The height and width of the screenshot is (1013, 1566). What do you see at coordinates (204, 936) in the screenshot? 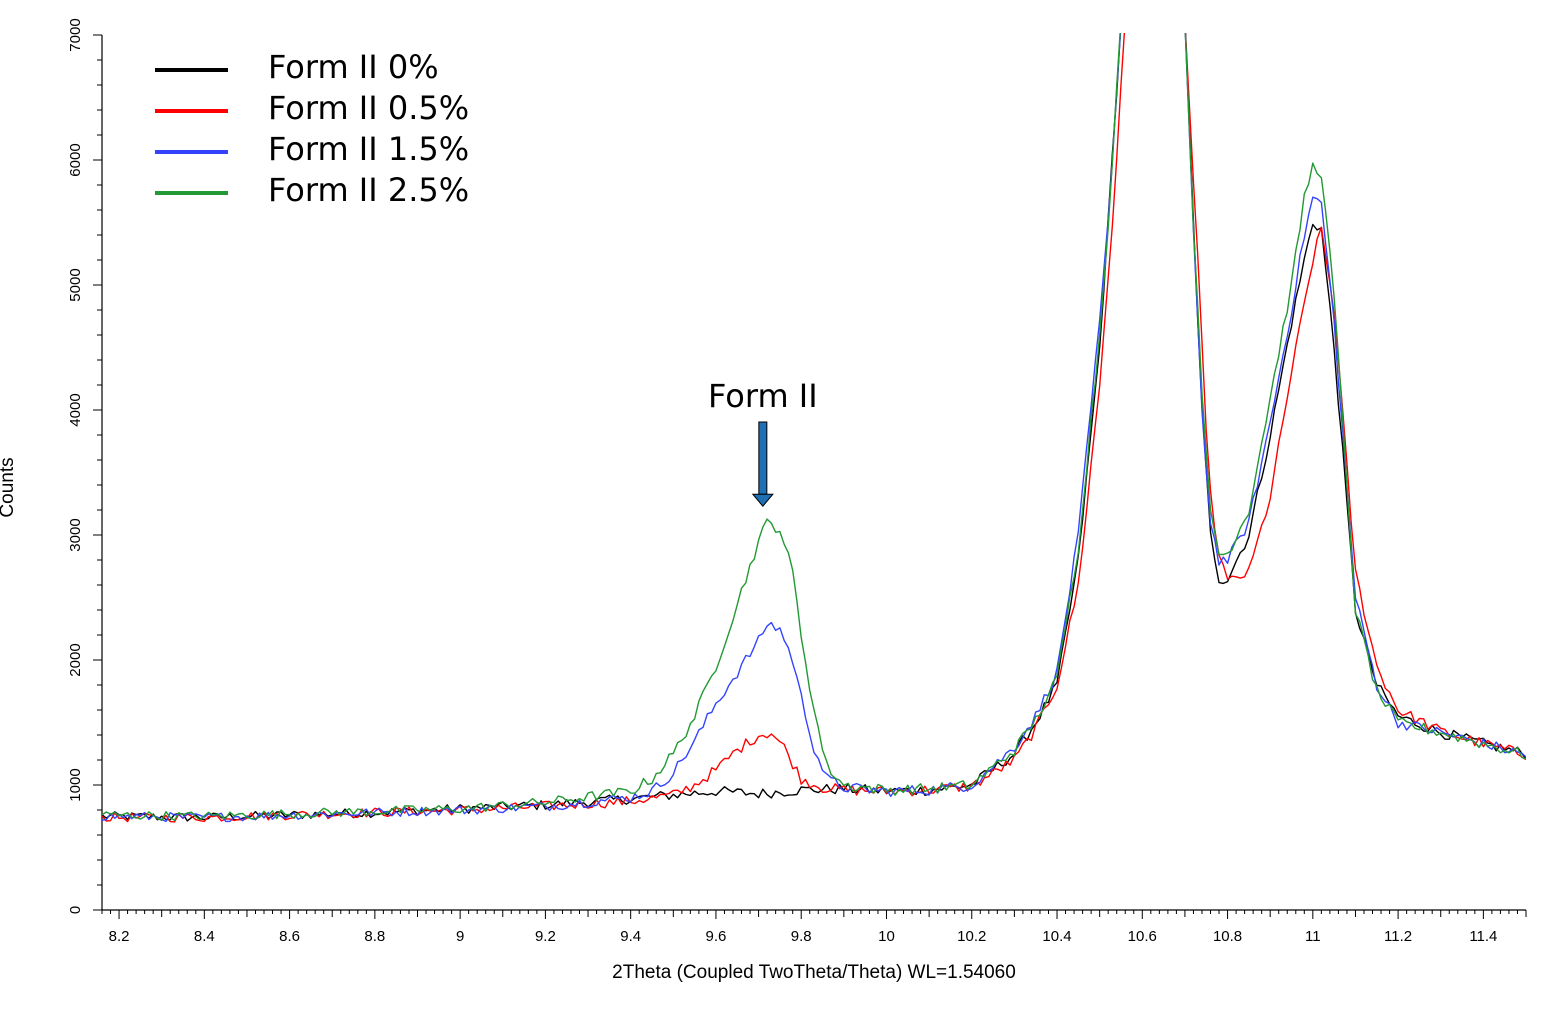
I see `x-tick-label: 8.4` at bounding box center [204, 936].